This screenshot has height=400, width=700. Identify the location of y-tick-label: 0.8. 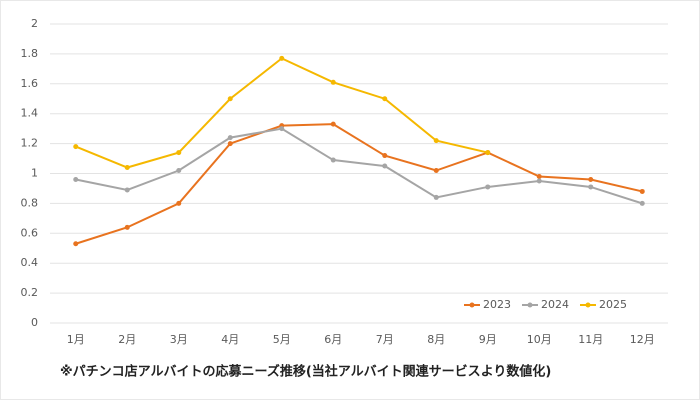
(30, 202).